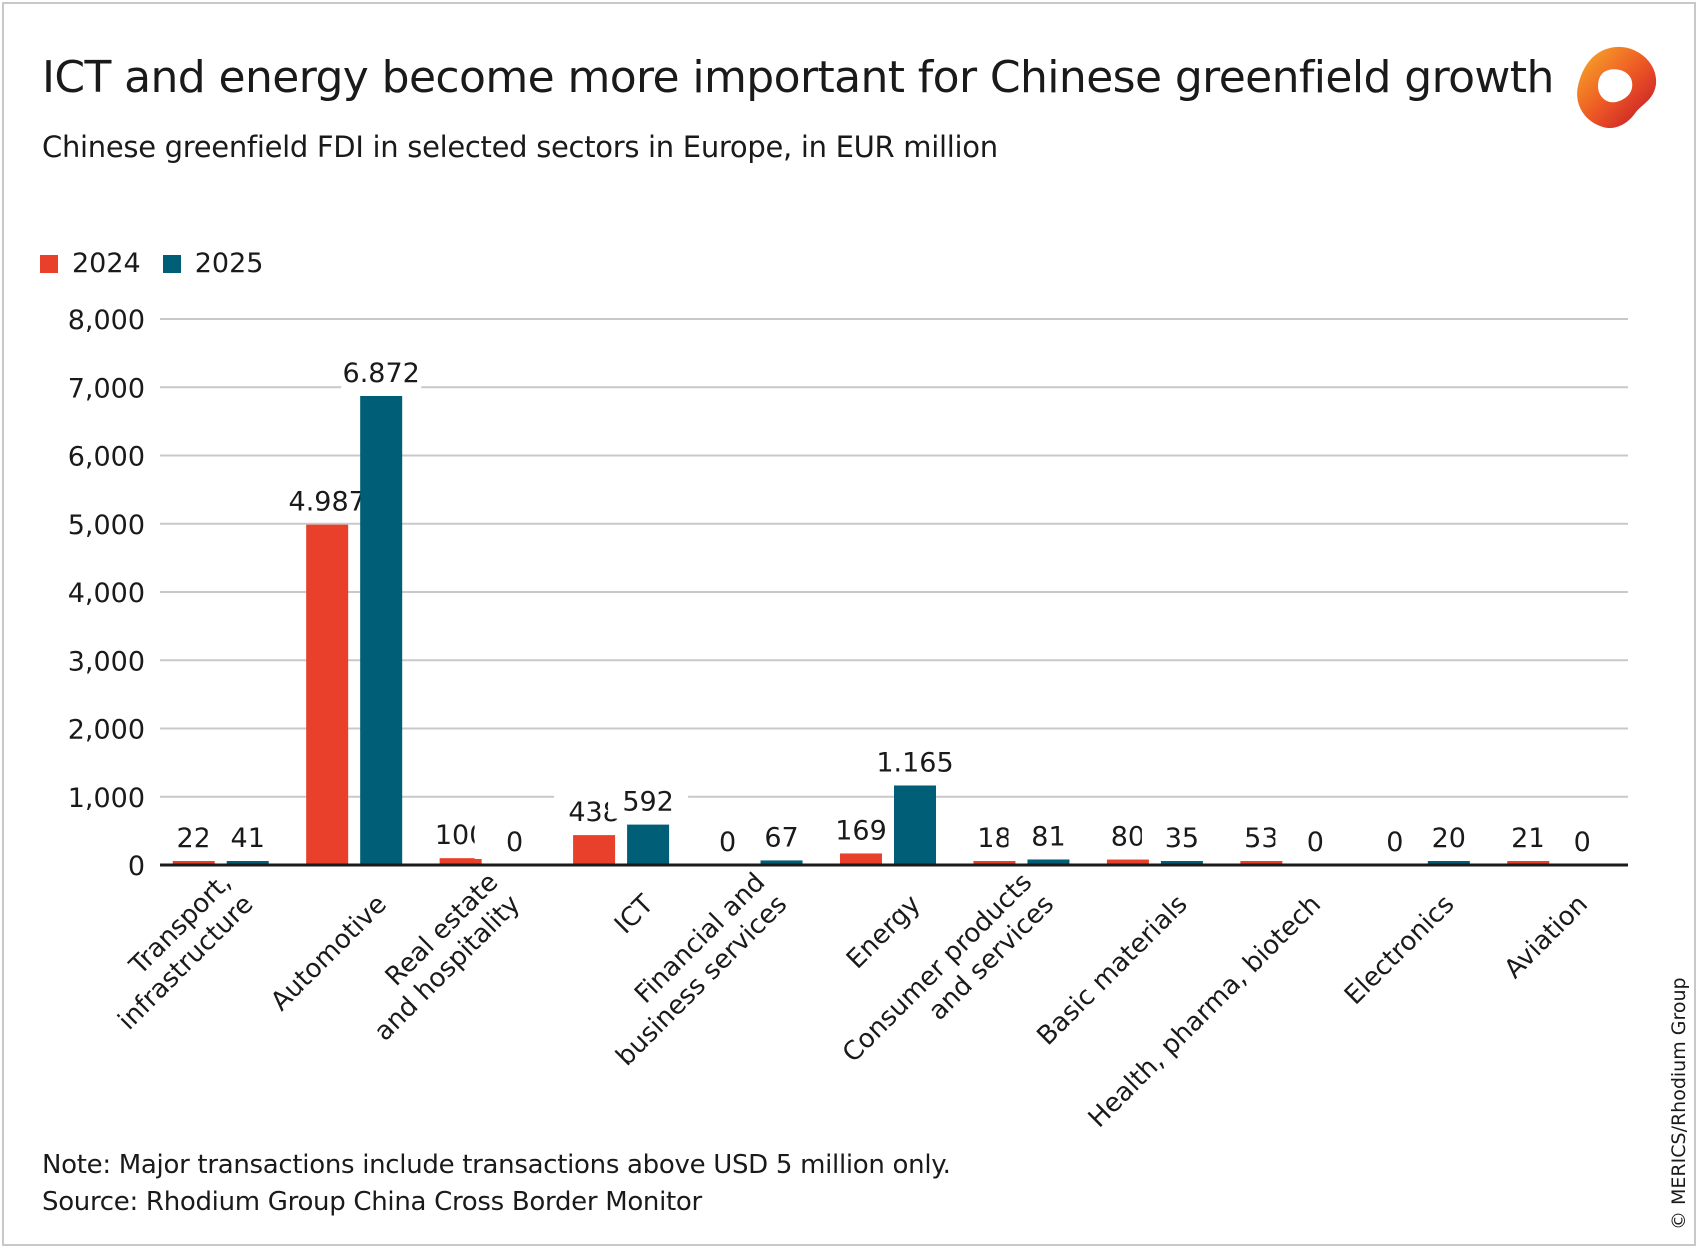 The height and width of the screenshot is (1250, 1700). What do you see at coordinates (171, 263) in the screenshot?
I see `legend-swatch-2025` at bounding box center [171, 263].